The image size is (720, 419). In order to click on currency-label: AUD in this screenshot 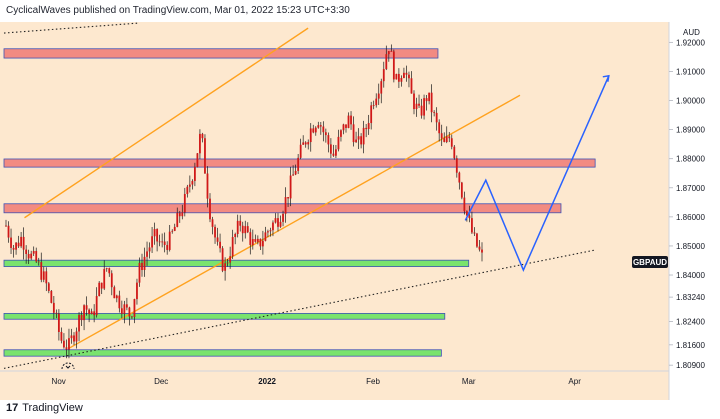, I will do `click(691, 32)`.